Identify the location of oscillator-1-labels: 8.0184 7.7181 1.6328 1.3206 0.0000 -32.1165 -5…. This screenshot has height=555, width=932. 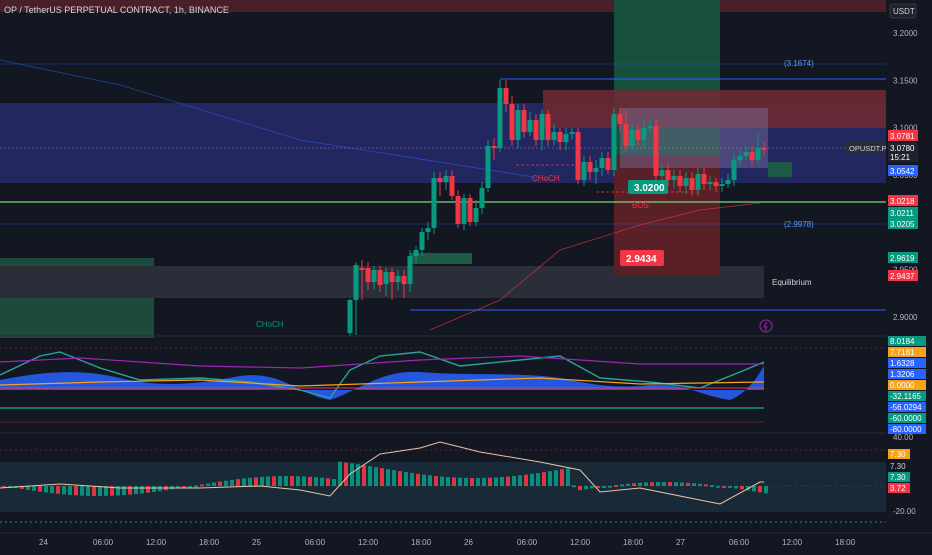
(907, 385).